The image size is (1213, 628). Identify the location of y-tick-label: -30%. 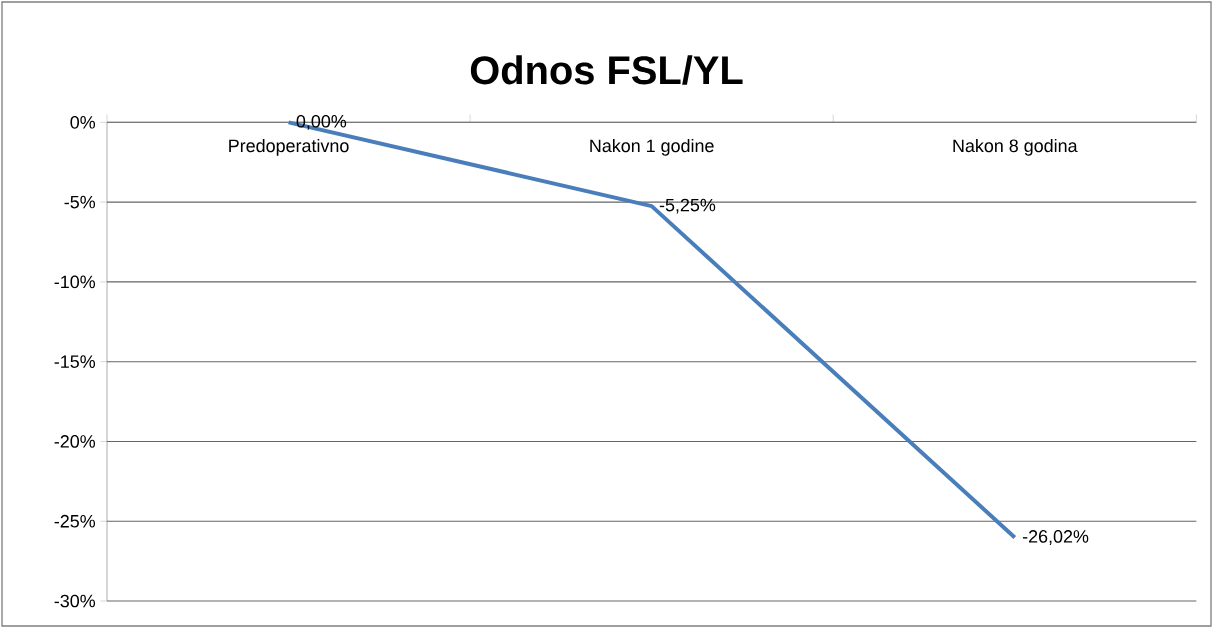
(75, 601).